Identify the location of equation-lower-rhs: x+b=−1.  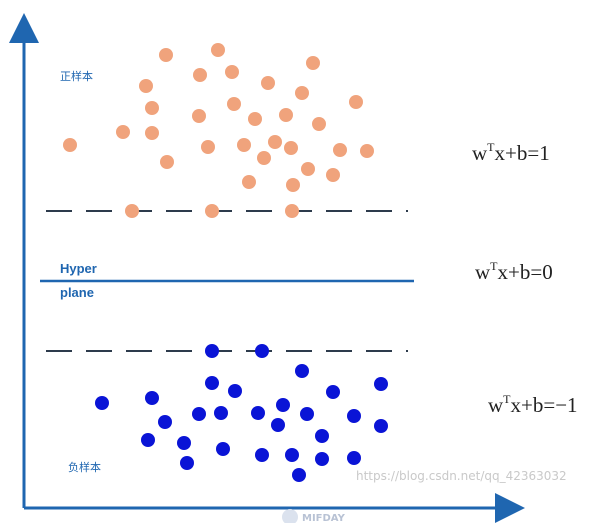
(544, 405).